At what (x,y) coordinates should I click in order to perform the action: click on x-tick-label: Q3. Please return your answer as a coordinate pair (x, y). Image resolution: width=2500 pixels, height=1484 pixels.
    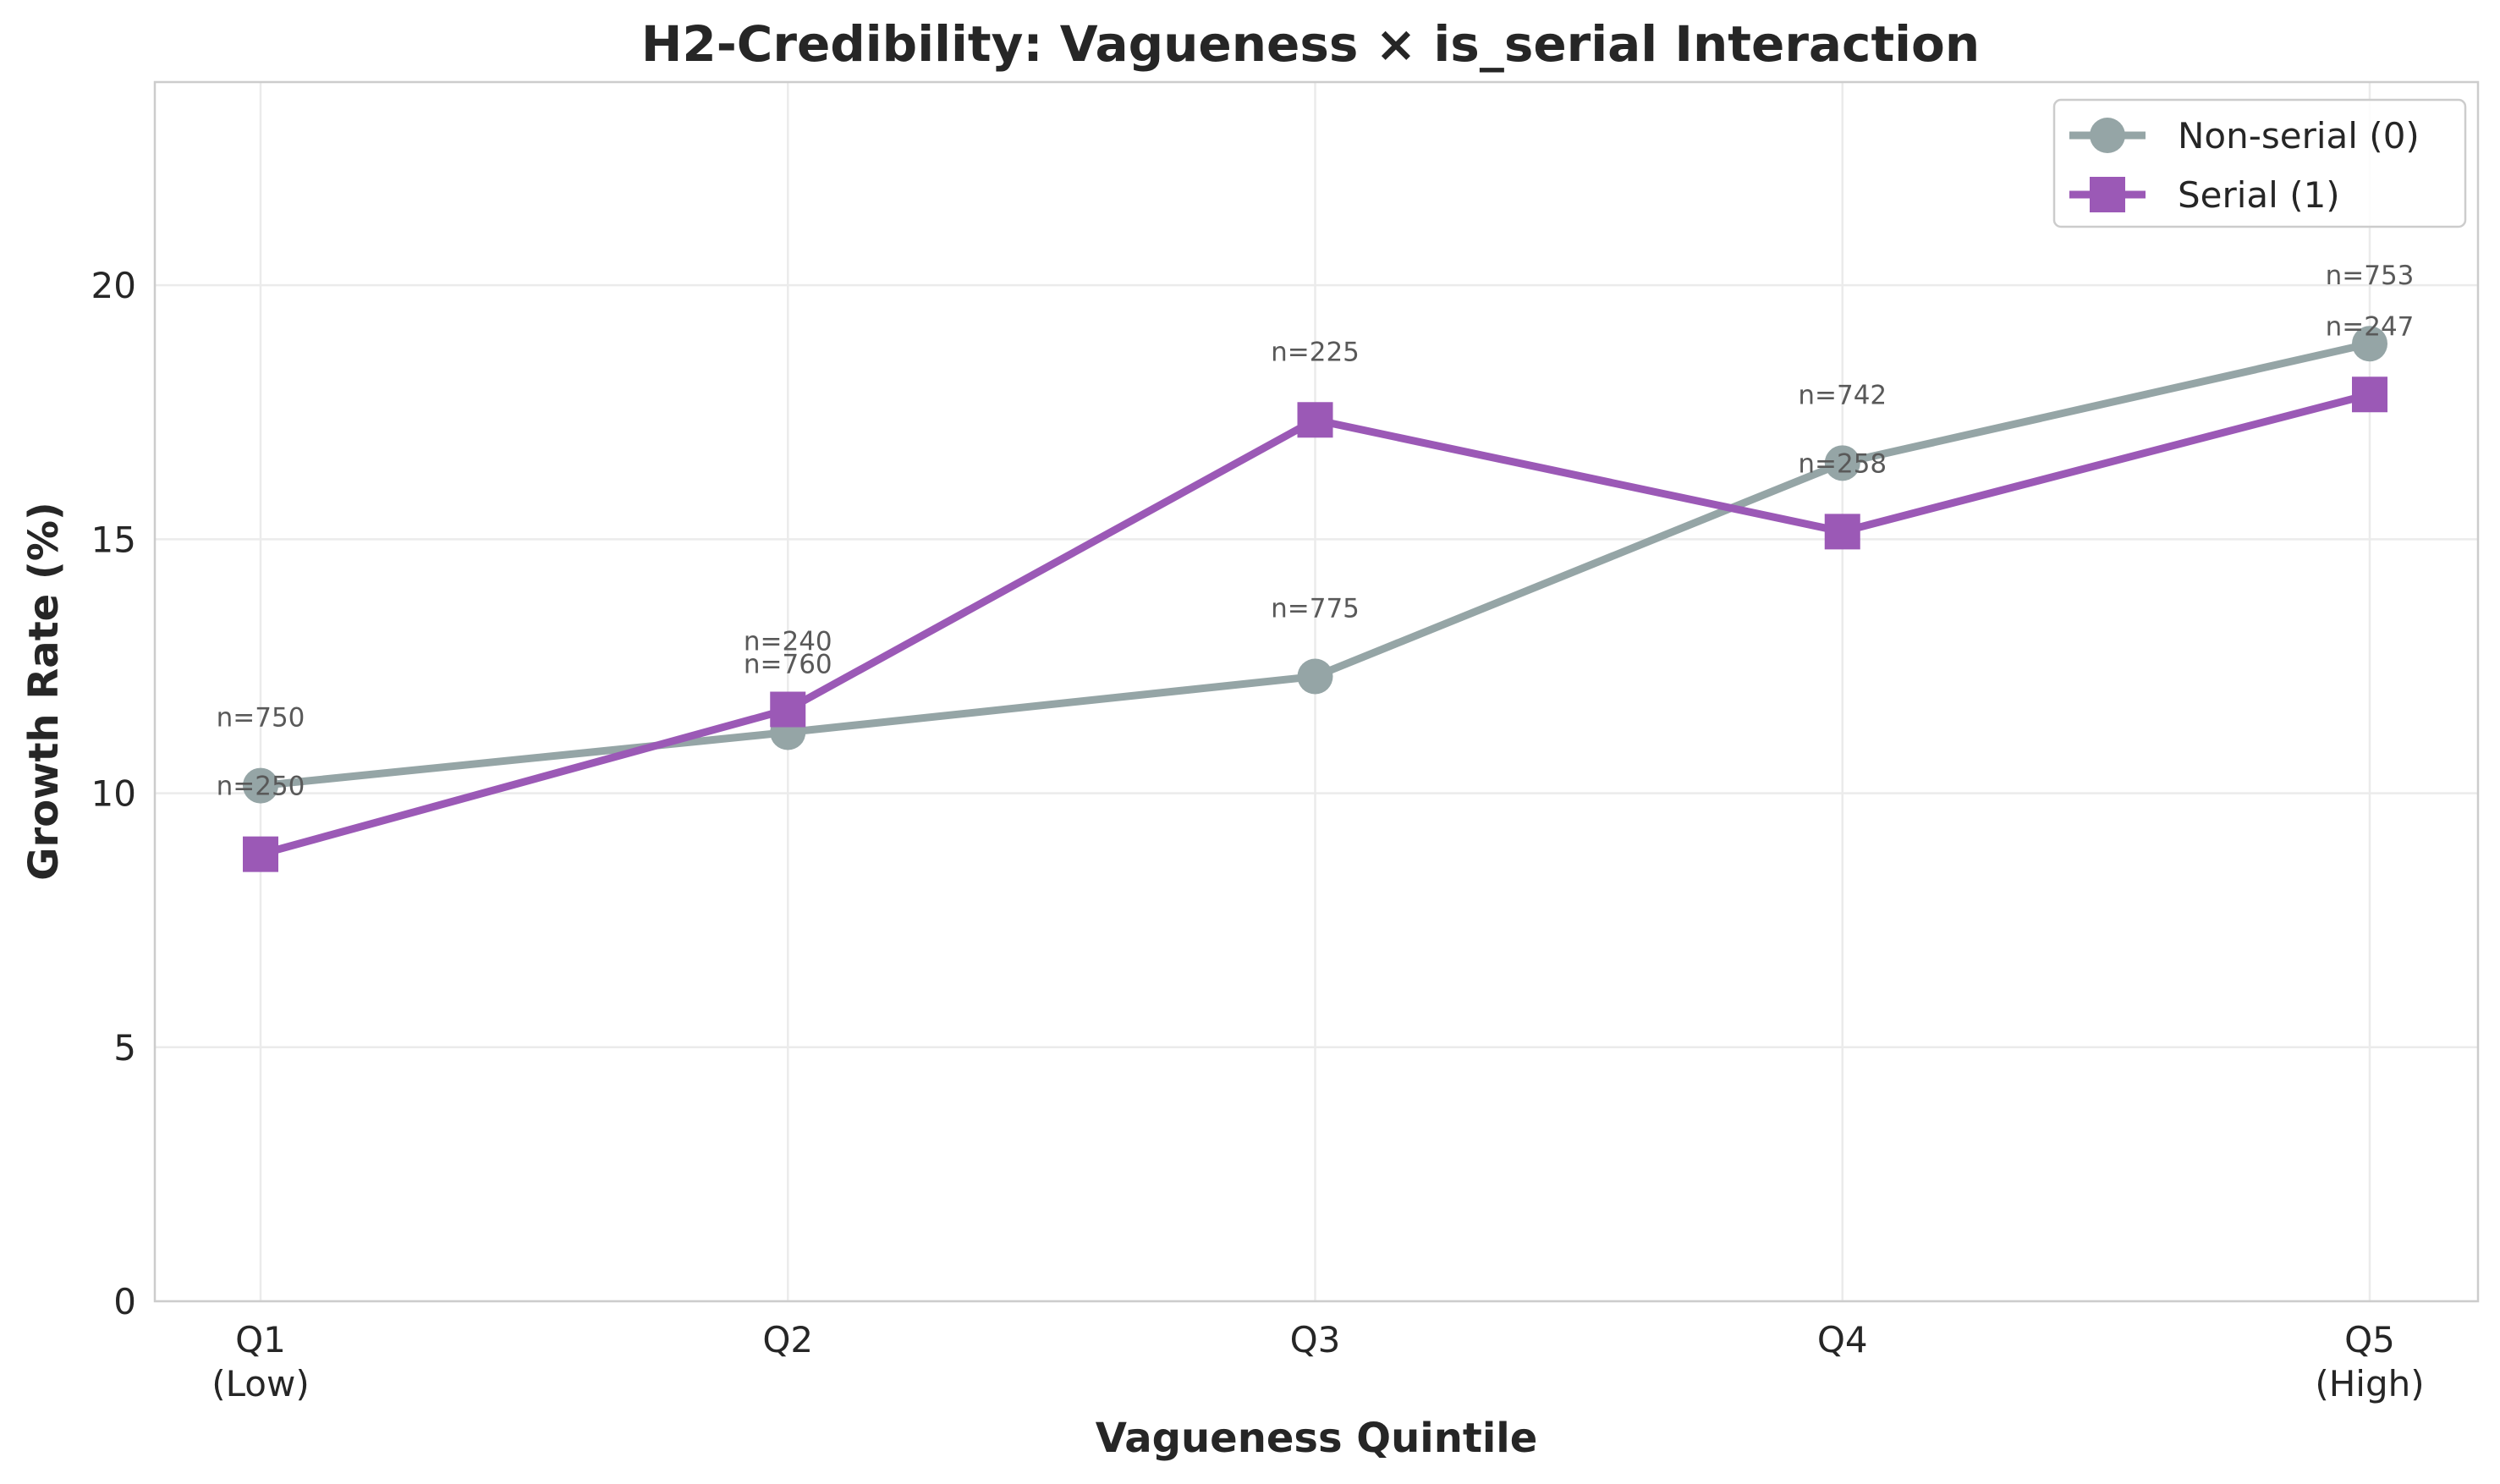
    Looking at the image, I should click on (1315, 1339).